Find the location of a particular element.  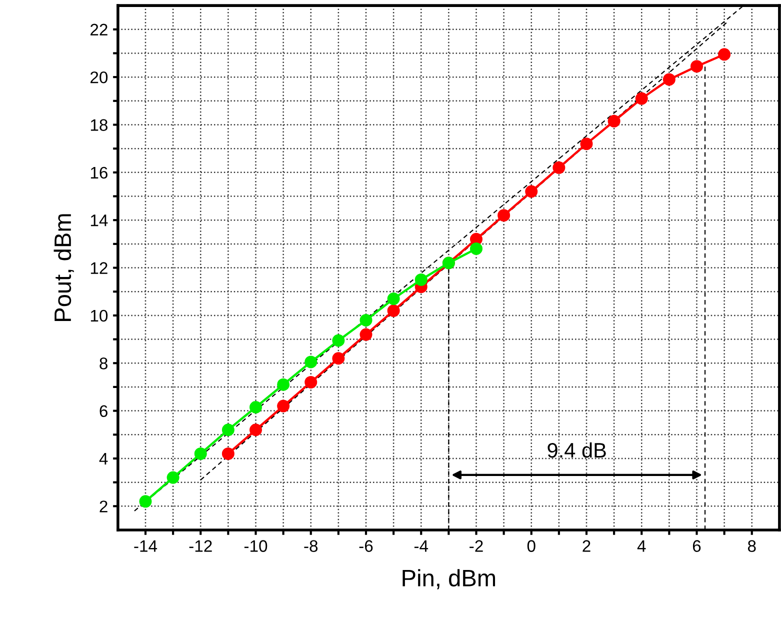

x-tick-label: 6 is located at coordinates (696, 546).